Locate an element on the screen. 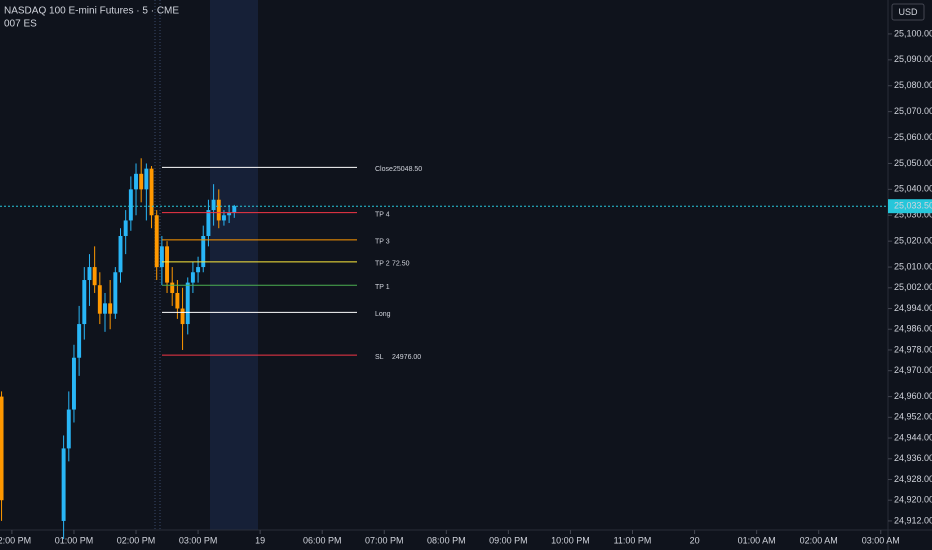 The height and width of the screenshot is (550, 932). y-tick-label: 24,960.00 is located at coordinates (913, 396).